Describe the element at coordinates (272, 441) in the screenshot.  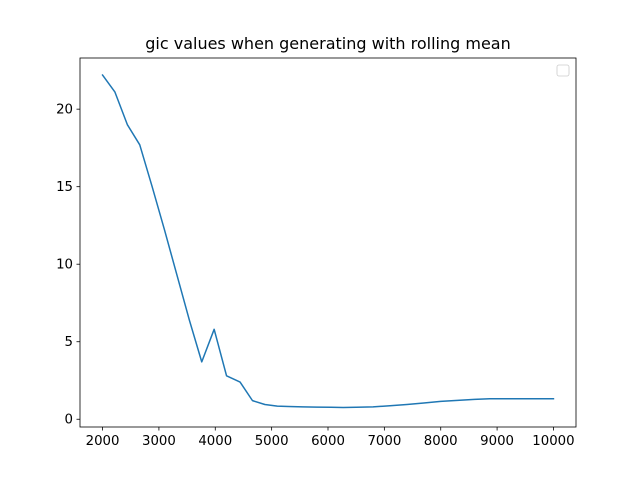
I see `x-tick-label: 5000` at that location.